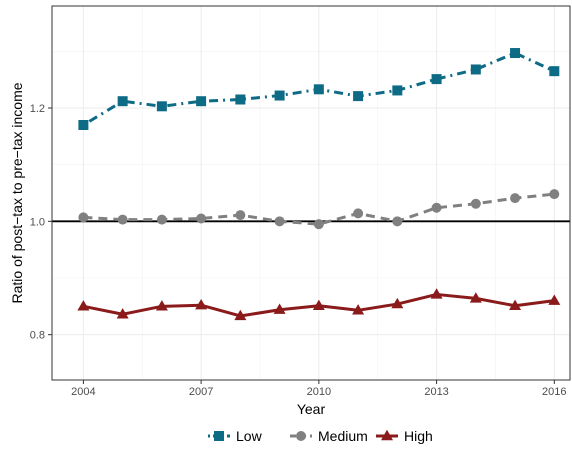 This screenshot has width=572, height=453. I want to click on y-tick-label: 1.2, so click(37, 109).